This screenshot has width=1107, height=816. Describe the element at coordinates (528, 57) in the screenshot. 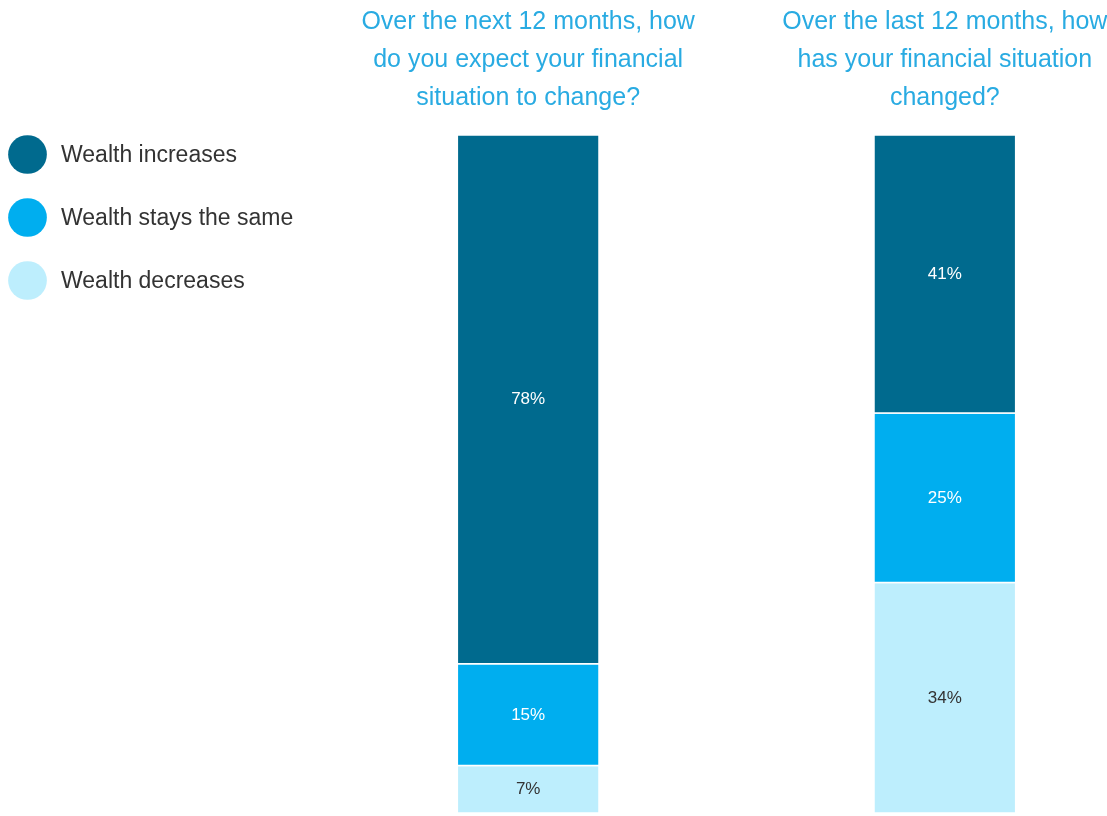

I see `x-tick-label: Over the next 12 months, how do you expect your financial situation to change?` at that location.